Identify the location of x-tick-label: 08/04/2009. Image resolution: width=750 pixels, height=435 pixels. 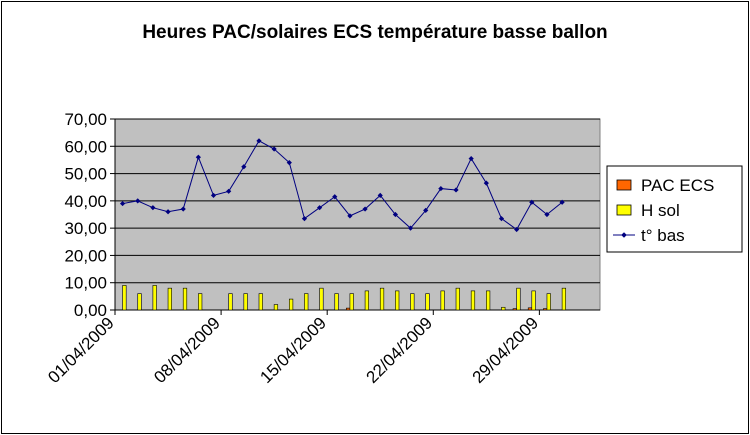
(187, 350).